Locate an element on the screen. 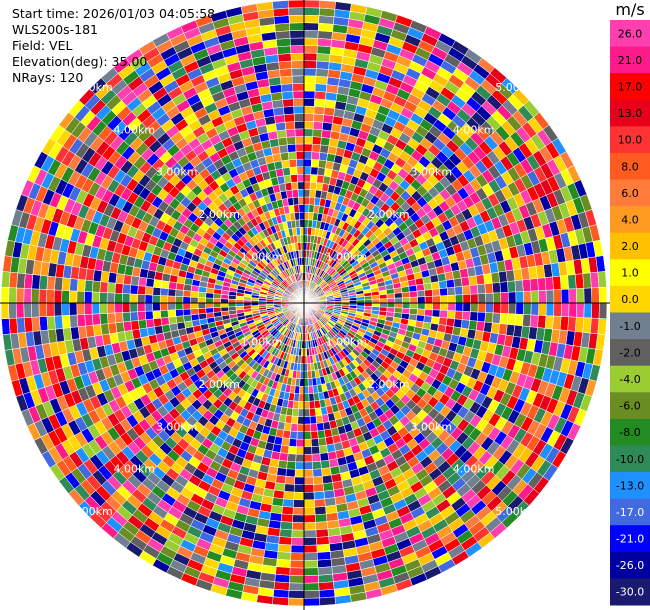 The height and width of the screenshot is (610, 650). colorbar-tick-label: -2.0 is located at coordinates (629, 352).